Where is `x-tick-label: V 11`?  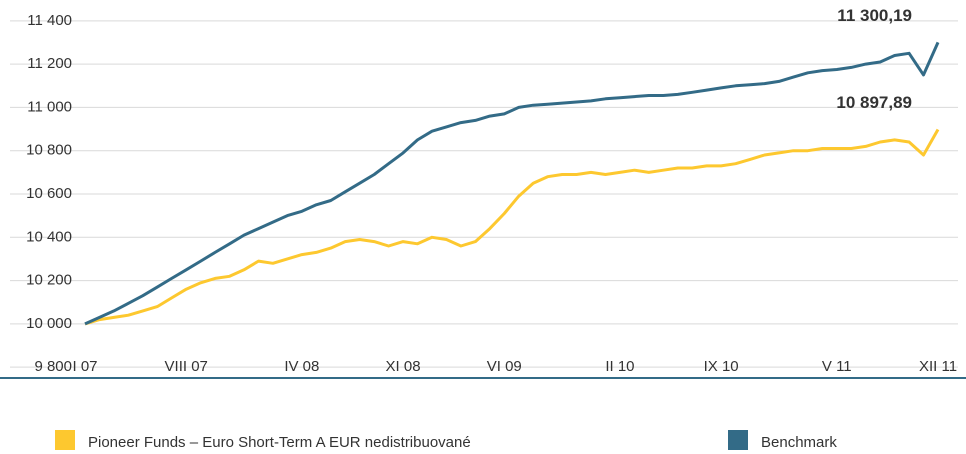
x-tick-label: V 11 is located at coordinates (837, 366).